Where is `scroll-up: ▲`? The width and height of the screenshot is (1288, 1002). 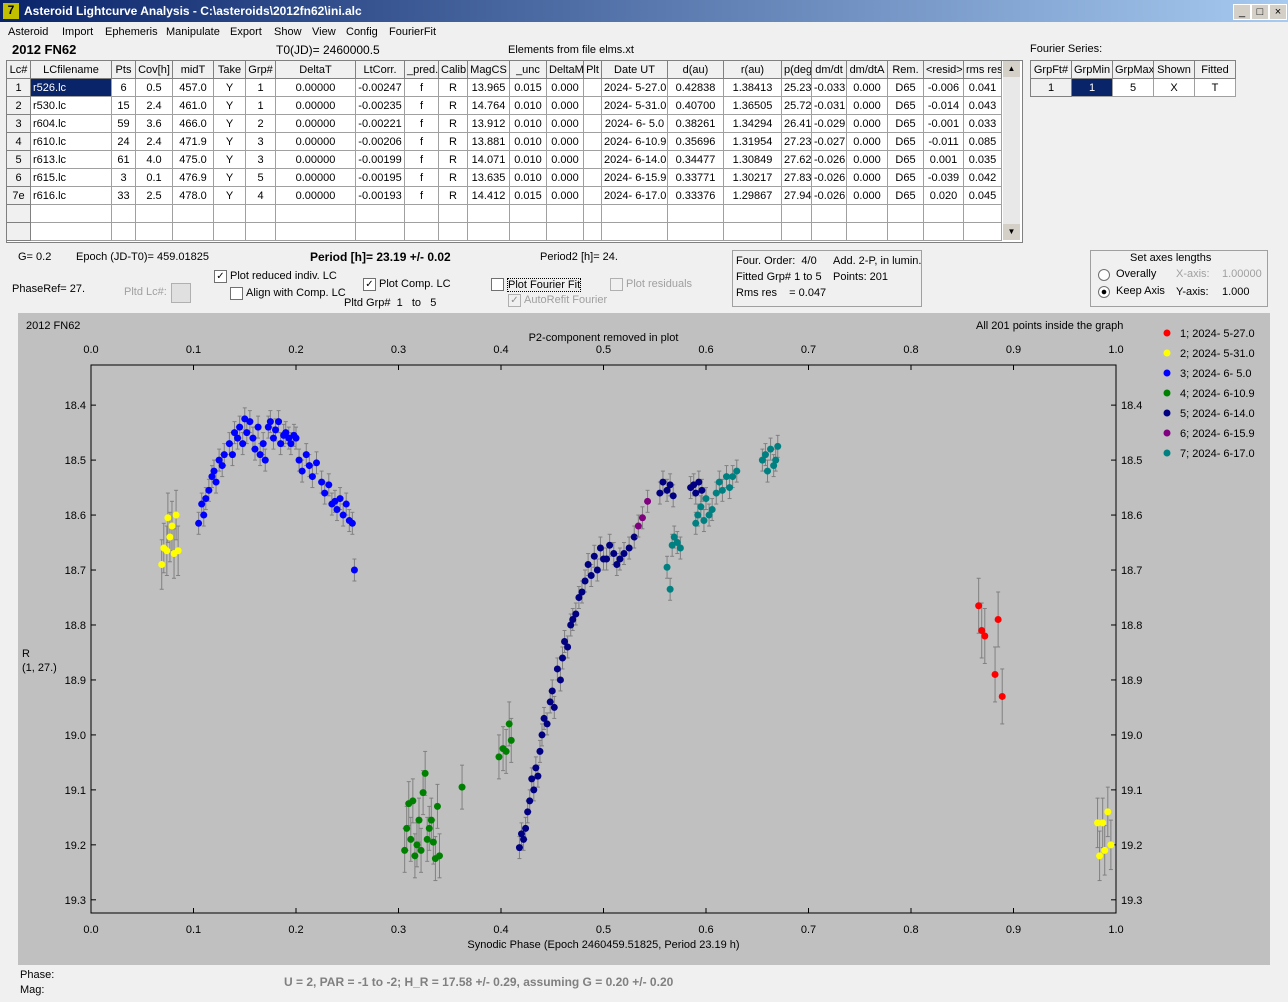 scroll-up: ▲ is located at coordinates (1011, 69).